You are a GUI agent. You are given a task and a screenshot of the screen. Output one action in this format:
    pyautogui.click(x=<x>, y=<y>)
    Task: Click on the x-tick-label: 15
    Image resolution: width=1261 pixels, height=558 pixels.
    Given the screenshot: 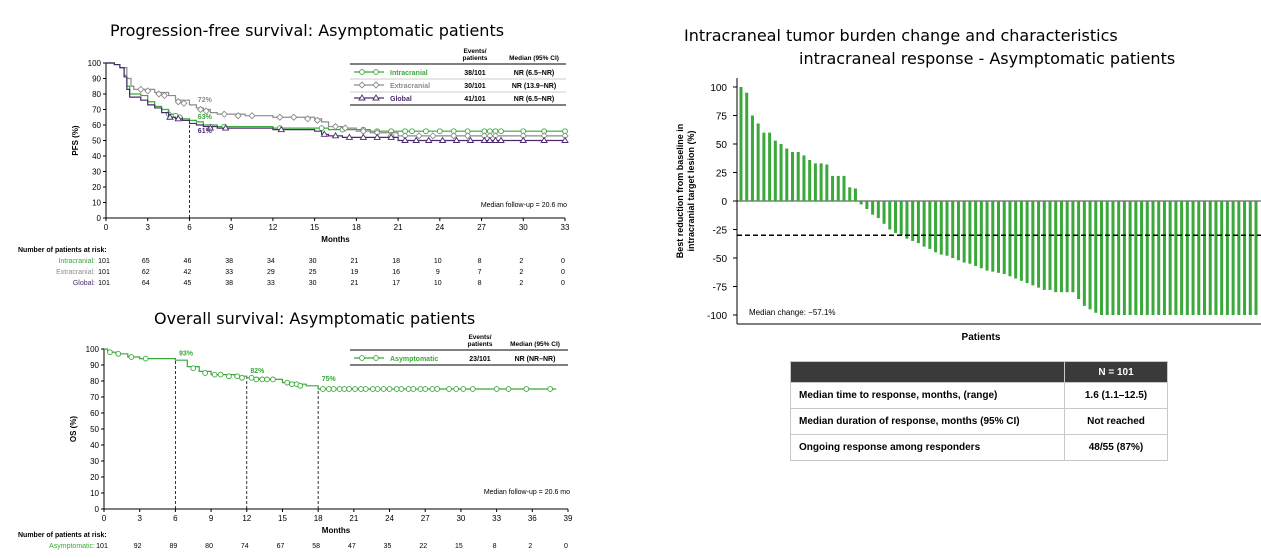 What is the action you would take?
    pyautogui.click(x=314, y=227)
    